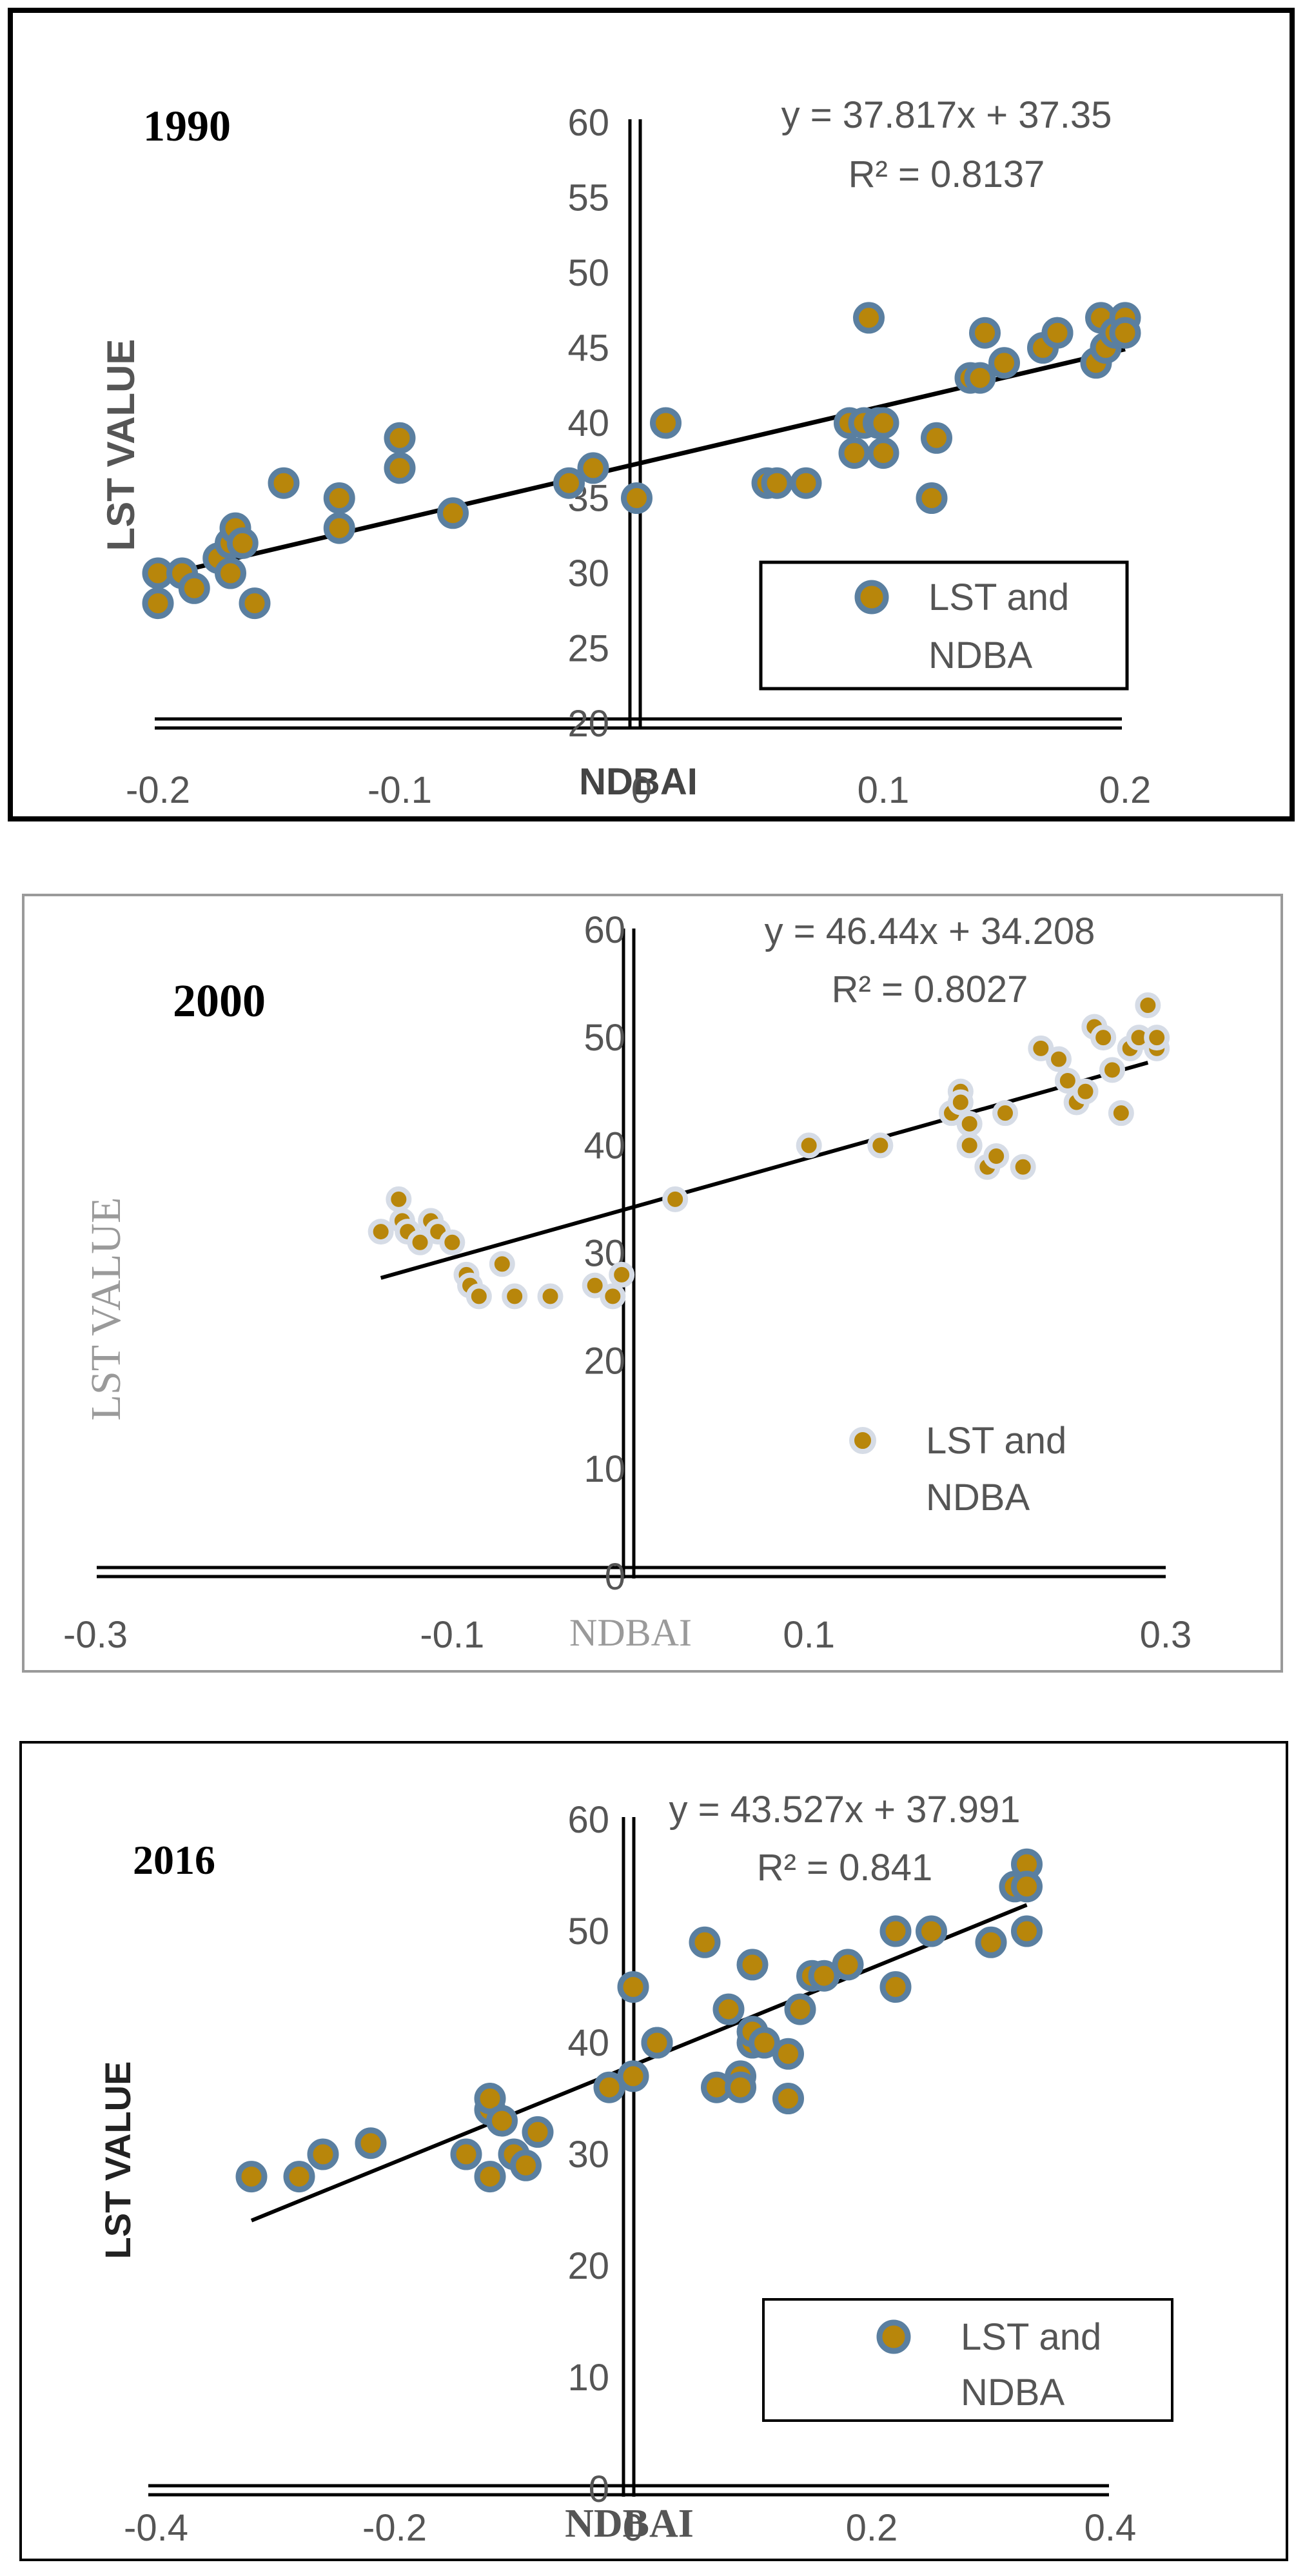 Image resolution: width=1305 pixels, height=2576 pixels. I want to click on year-label: 2016, so click(174, 1860).